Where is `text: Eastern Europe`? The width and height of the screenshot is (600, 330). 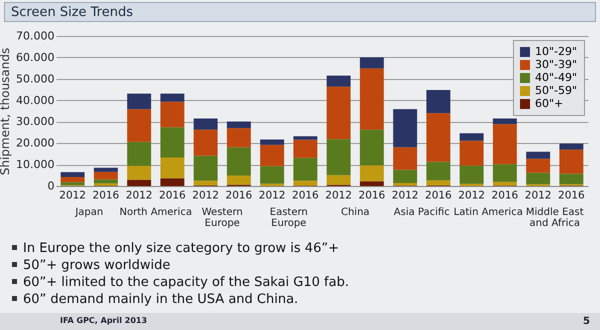 text: Eastern Europe is located at coordinates (289, 218).